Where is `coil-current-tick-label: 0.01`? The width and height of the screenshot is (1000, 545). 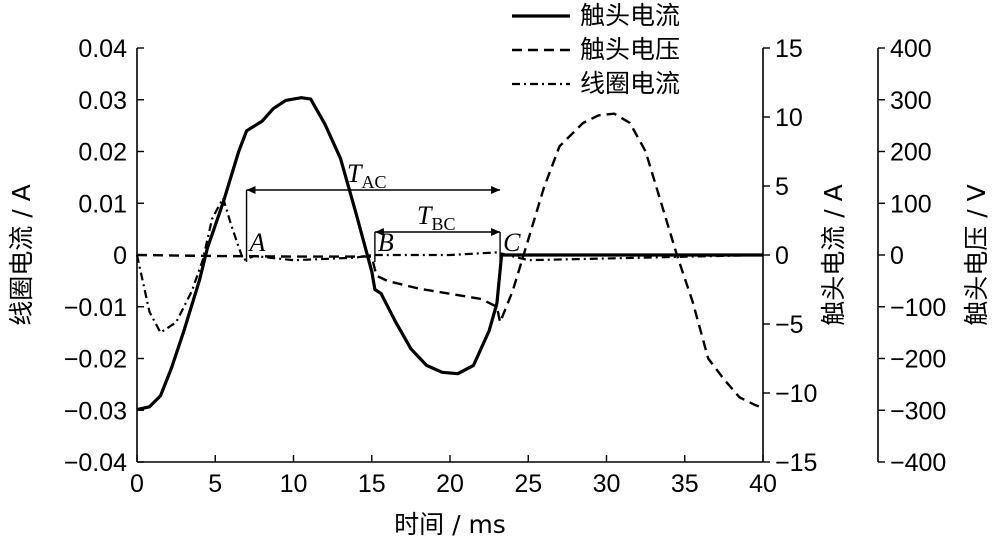 coil-current-tick-label: 0.01 is located at coordinates (102, 204).